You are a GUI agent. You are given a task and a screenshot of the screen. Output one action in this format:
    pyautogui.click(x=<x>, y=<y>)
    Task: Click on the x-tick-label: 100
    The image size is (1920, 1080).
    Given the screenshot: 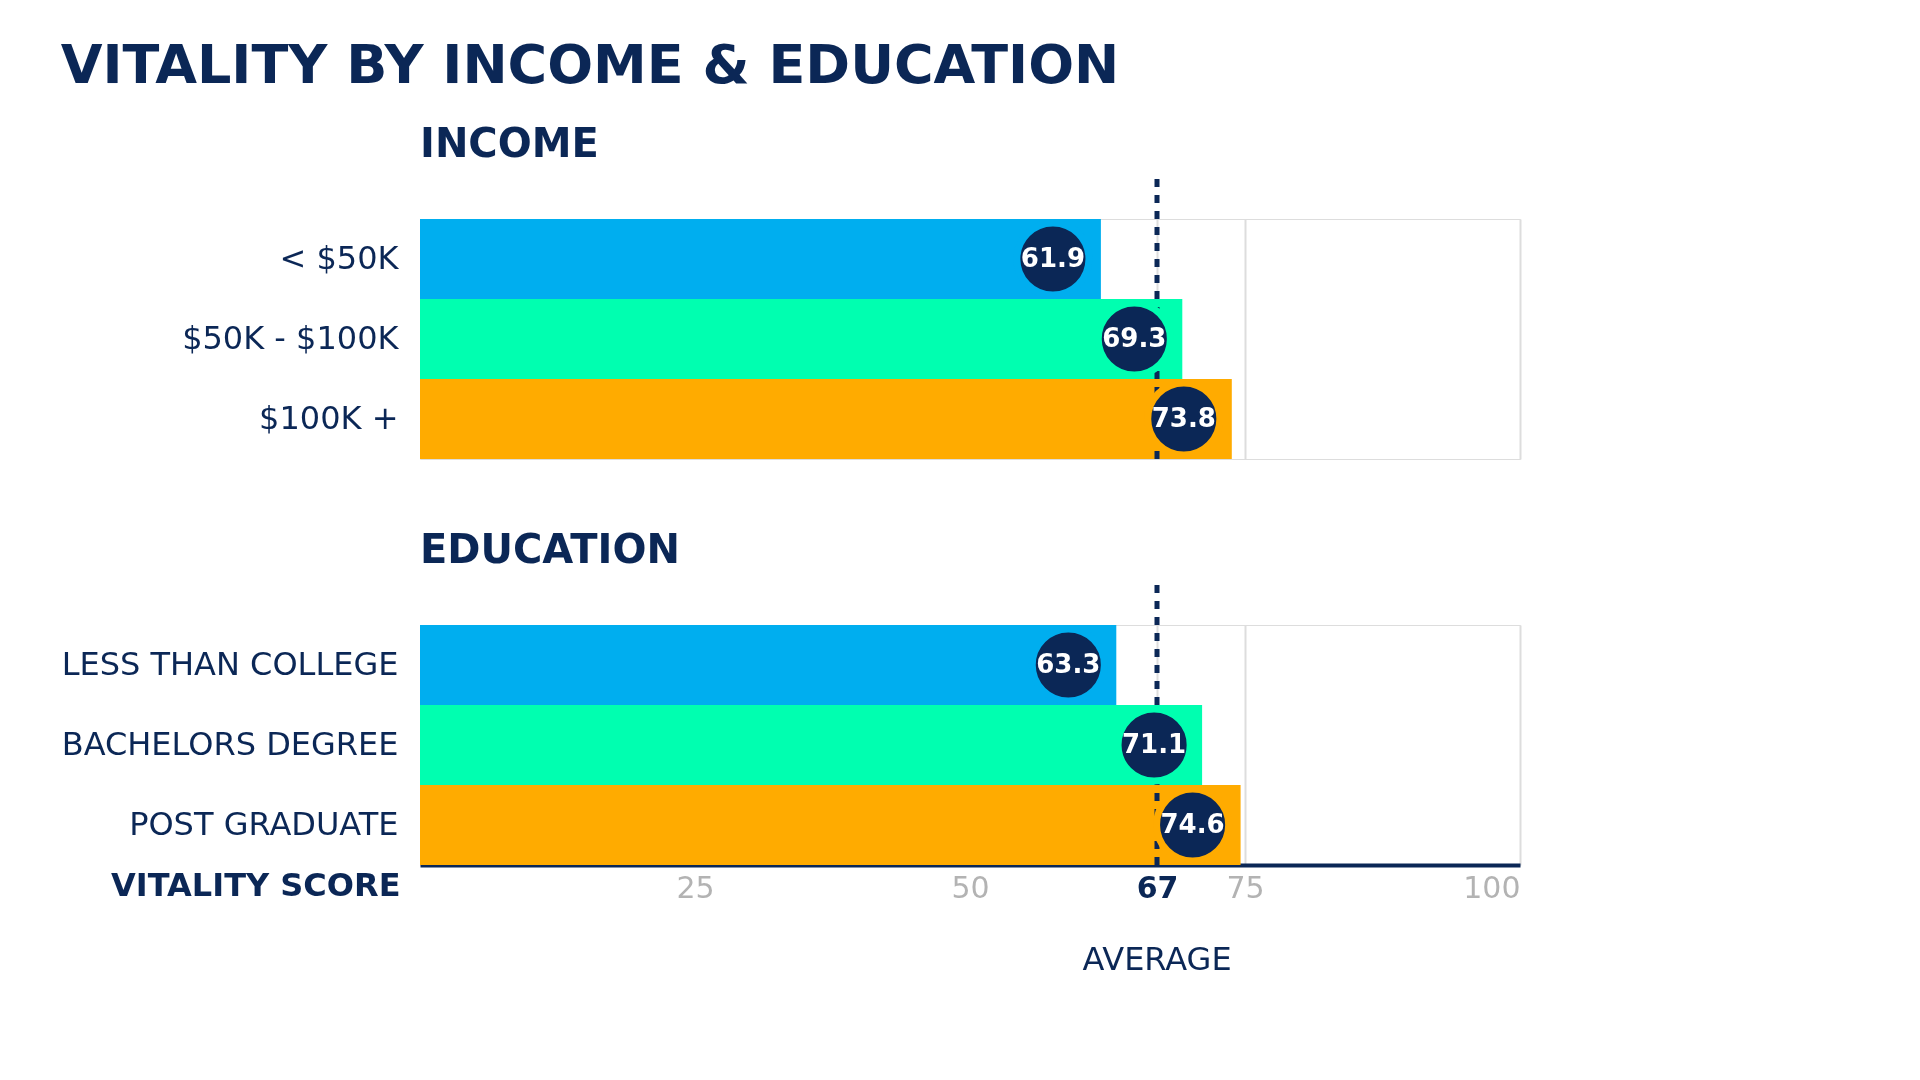 What is the action you would take?
    pyautogui.click(x=1492, y=887)
    